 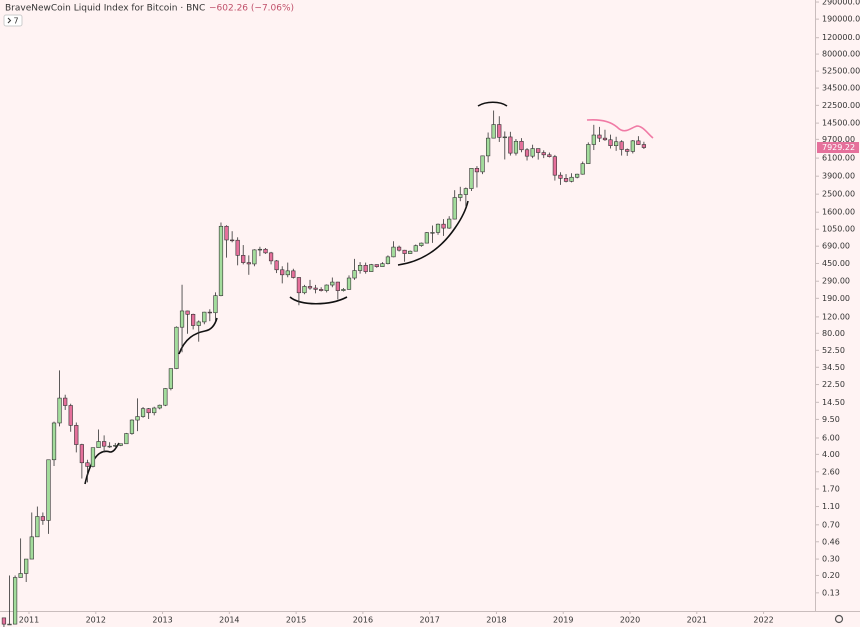 What do you see at coordinates (841, 88) in the screenshot?
I see `y-tick-label: 34500.00` at bounding box center [841, 88].